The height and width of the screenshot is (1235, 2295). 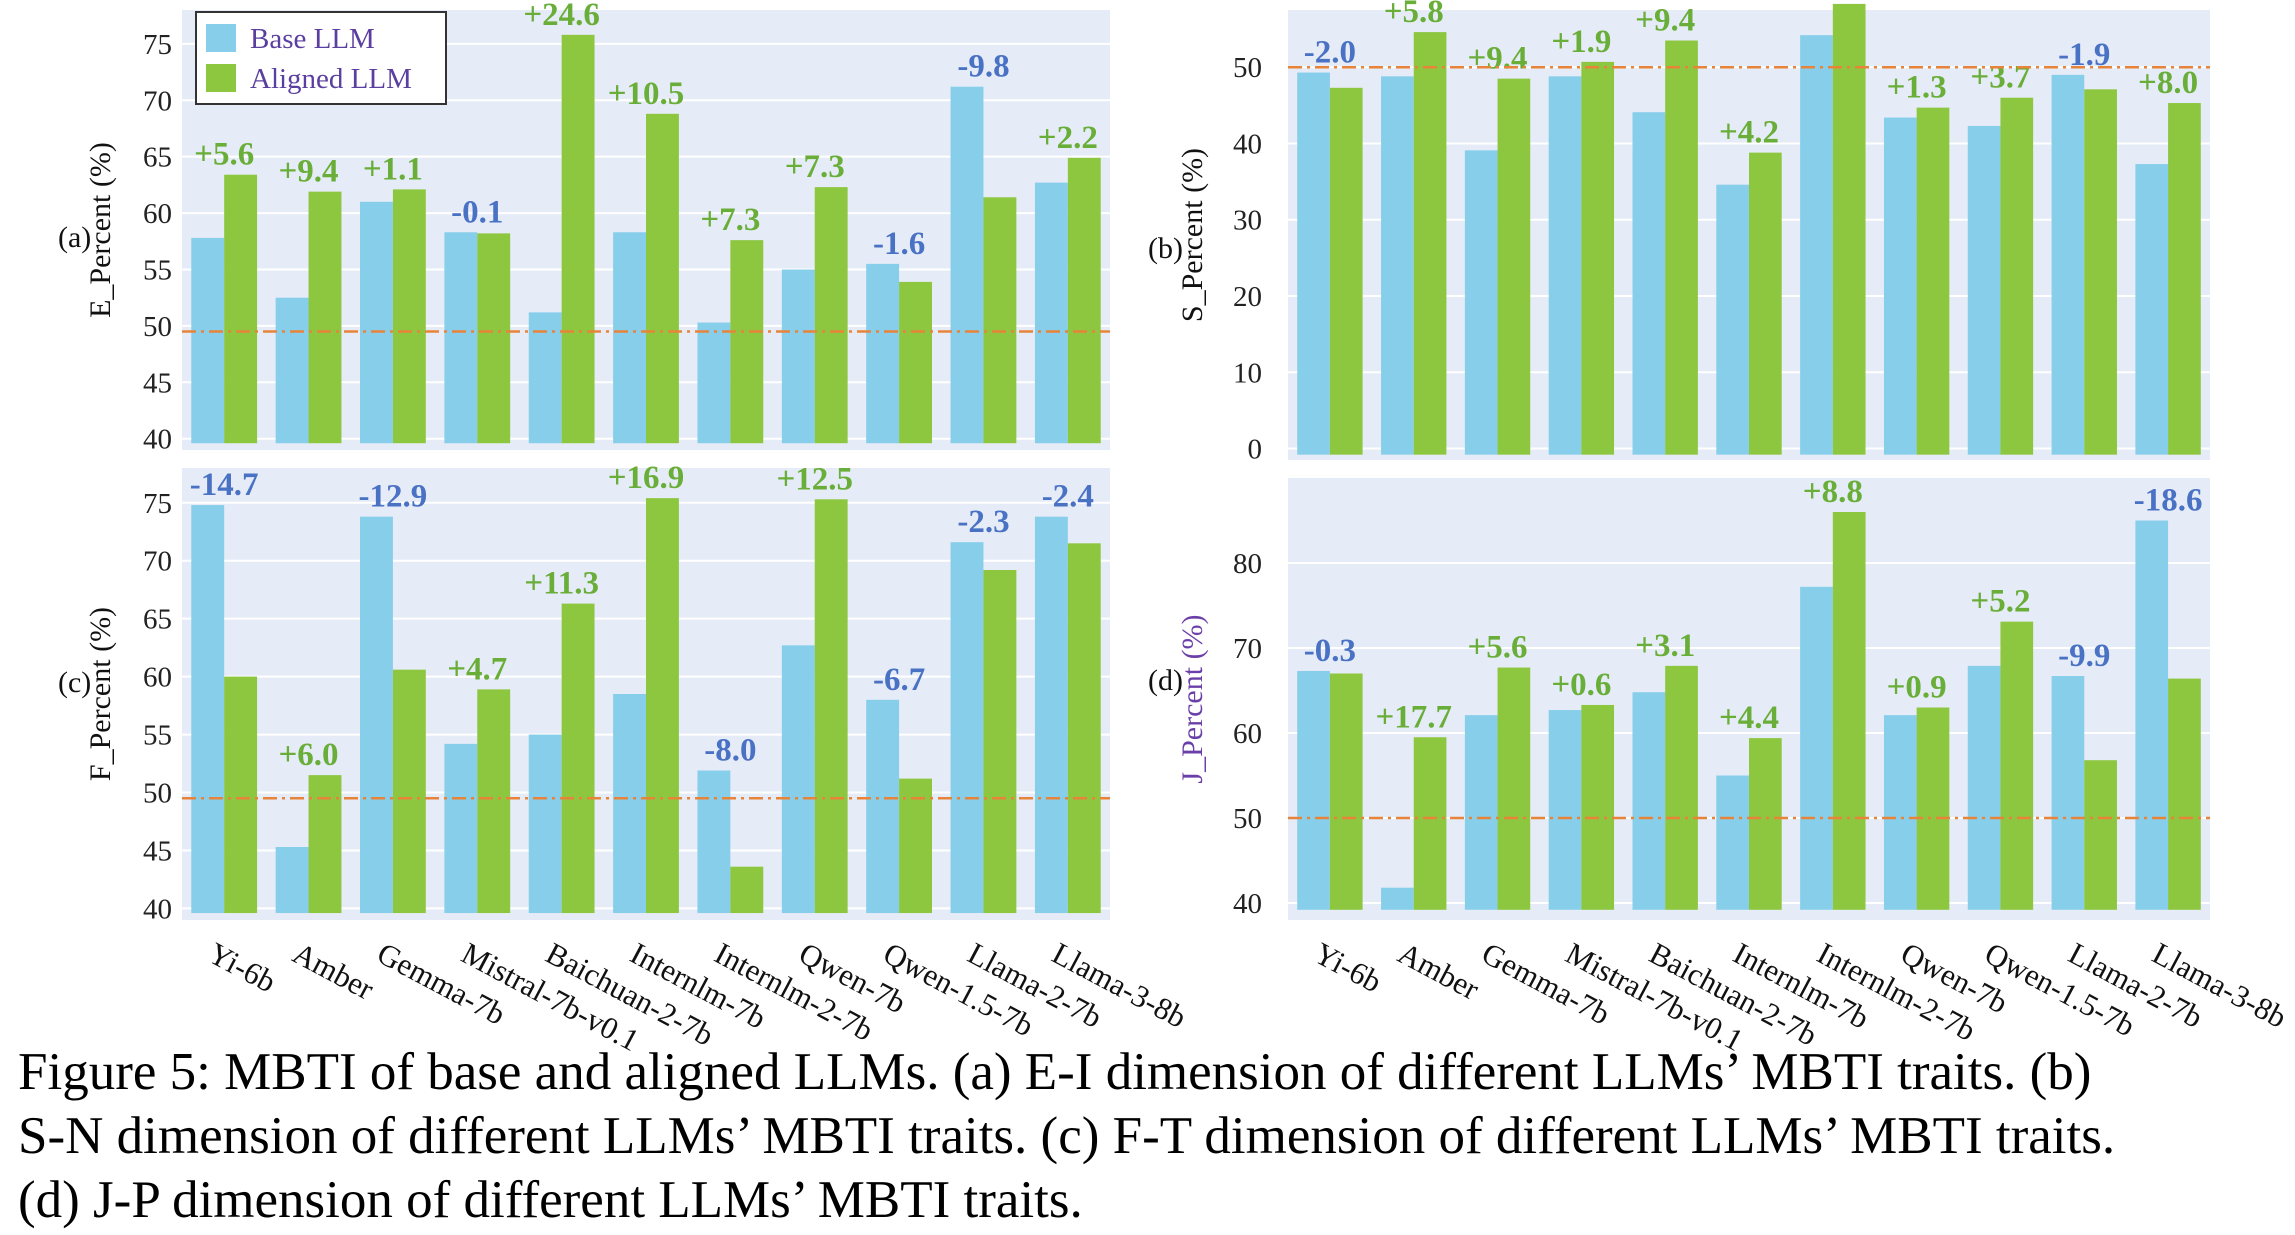 I want to click on panel-c-diff-label: -6.7, so click(x=899, y=680).